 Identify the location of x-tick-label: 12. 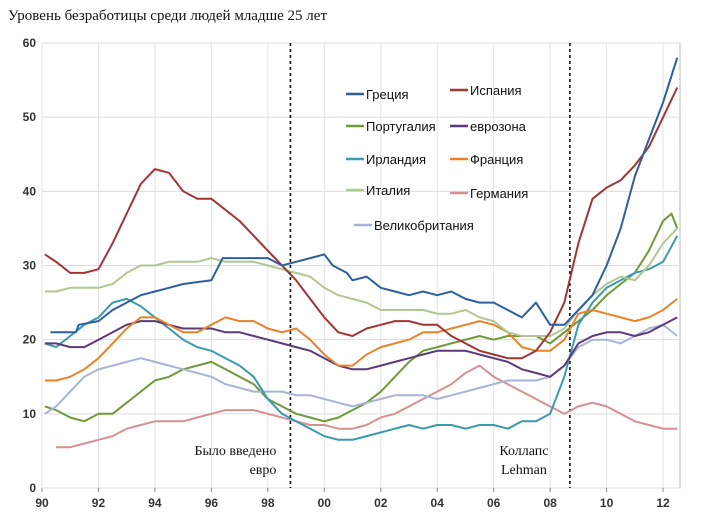
(663, 503).